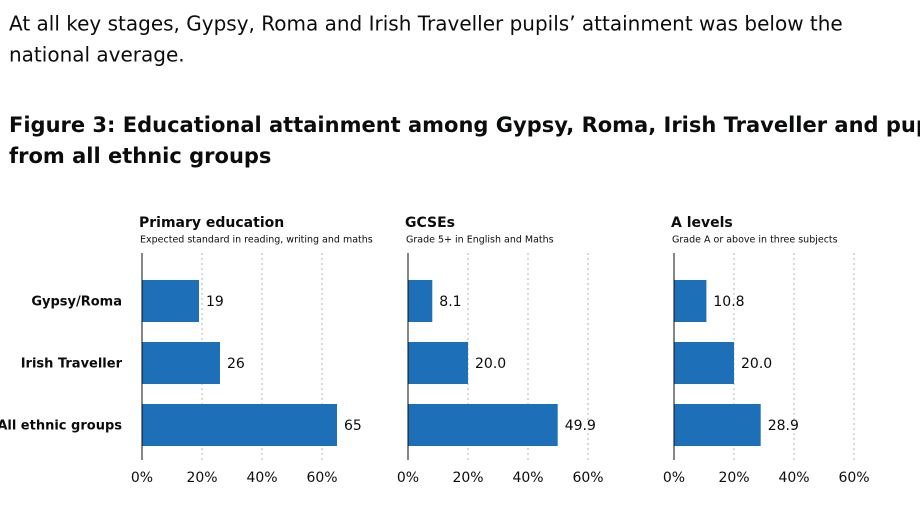 This screenshot has width=920, height=513. What do you see at coordinates (61, 426) in the screenshot?
I see `category-label: All ethnic groups` at bounding box center [61, 426].